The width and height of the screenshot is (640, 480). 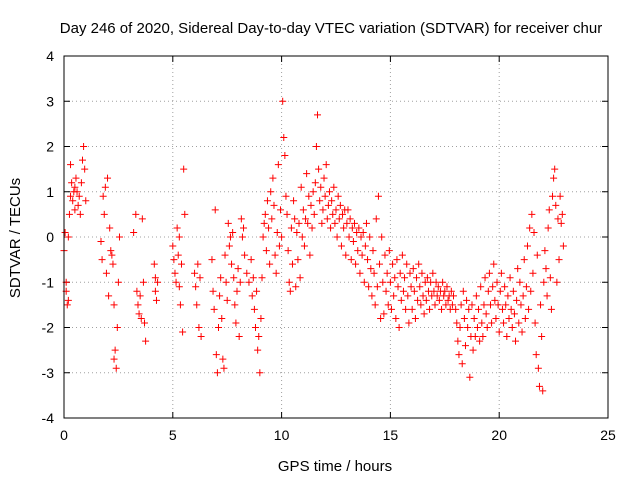 What do you see at coordinates (173, 435) in the screenshot?
I see `x-tick-label: 5` at bounding box center [173, 435].